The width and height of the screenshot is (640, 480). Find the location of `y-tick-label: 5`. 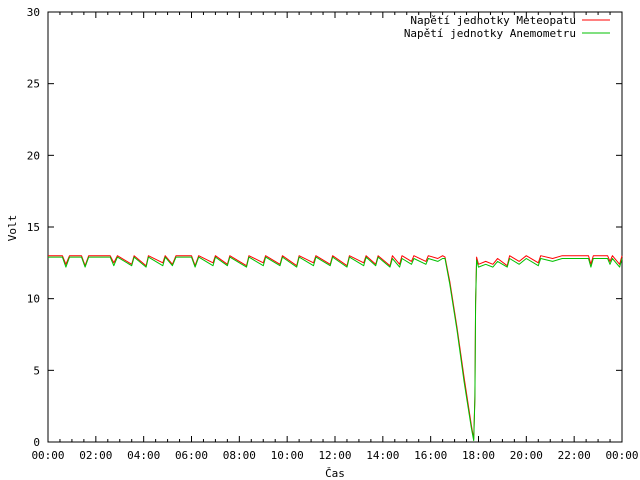

y-tick-label: 5 is located at coordinates (36, 370).